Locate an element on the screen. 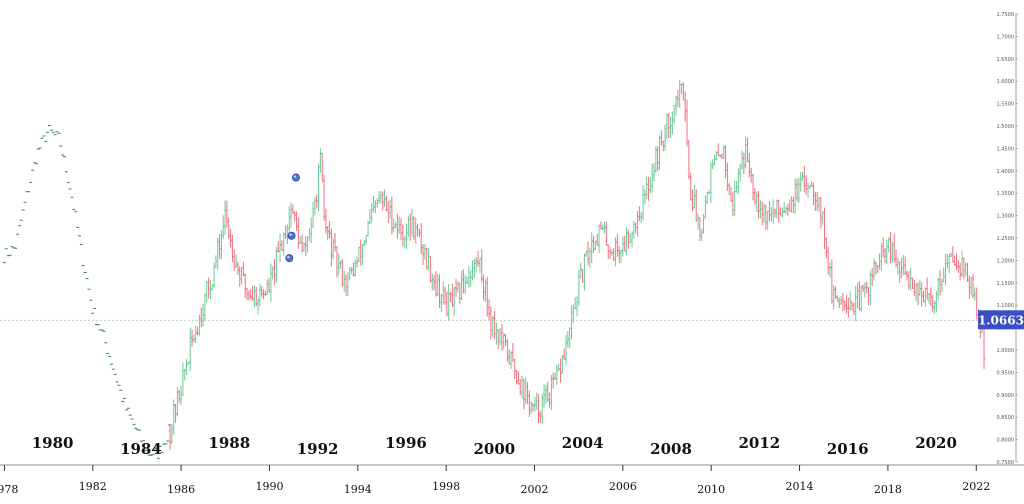  current-price-tag: 1.0663 is located at coordinates (1001, 320).